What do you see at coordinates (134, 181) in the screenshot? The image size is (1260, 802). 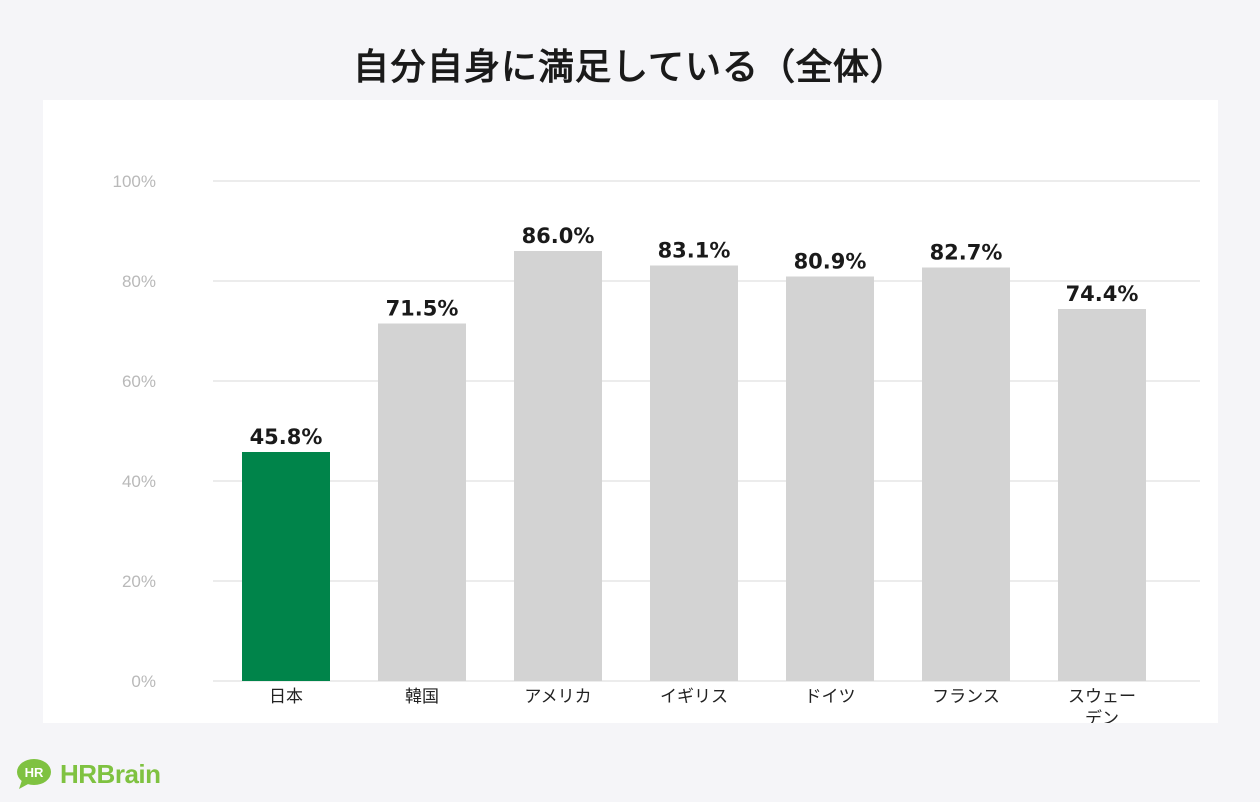 I see `y-tick-label: 100%` at bounding box center [134, 181].